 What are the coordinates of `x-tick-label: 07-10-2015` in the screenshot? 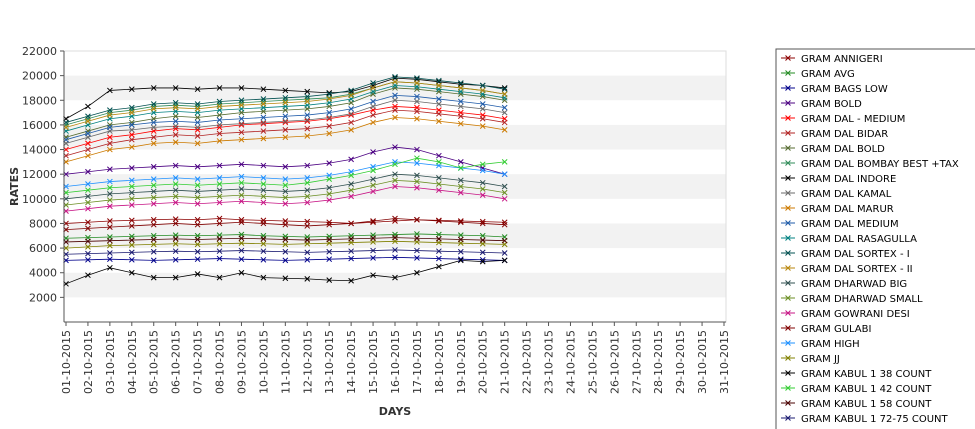 It's located at (198, 362).